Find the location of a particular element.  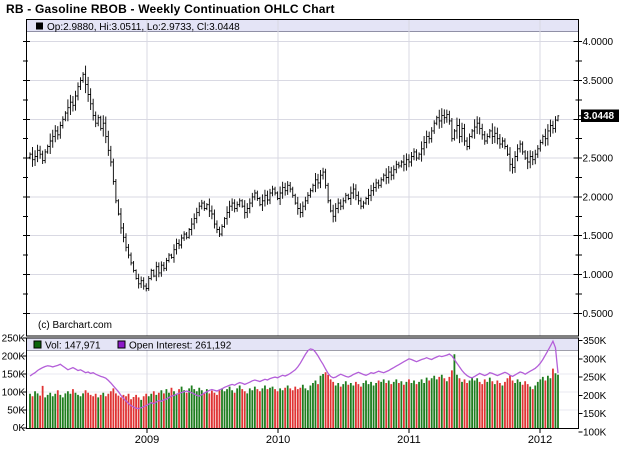

current-price-flag: 3.0448 is located at coordinates (598, 115).